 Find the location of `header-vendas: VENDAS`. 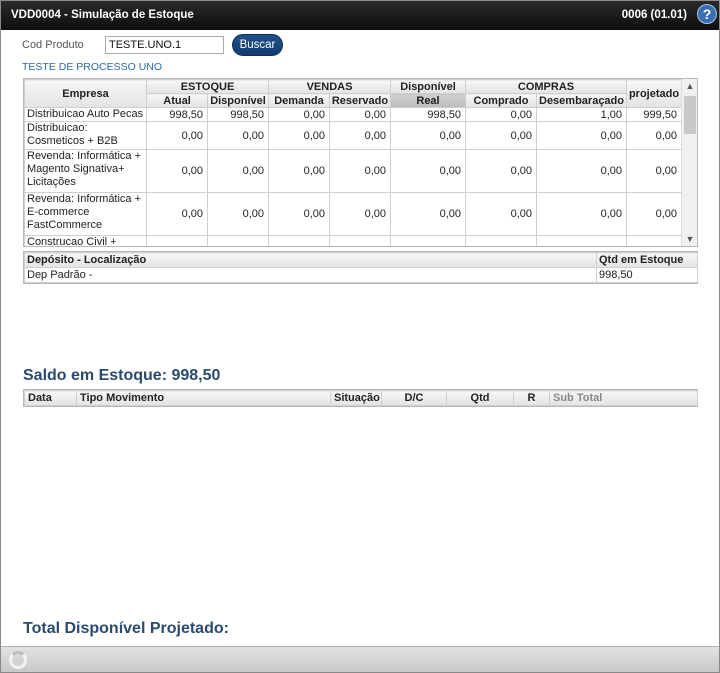

header-vendas: VENDAS is located at coordinates (329, 86).